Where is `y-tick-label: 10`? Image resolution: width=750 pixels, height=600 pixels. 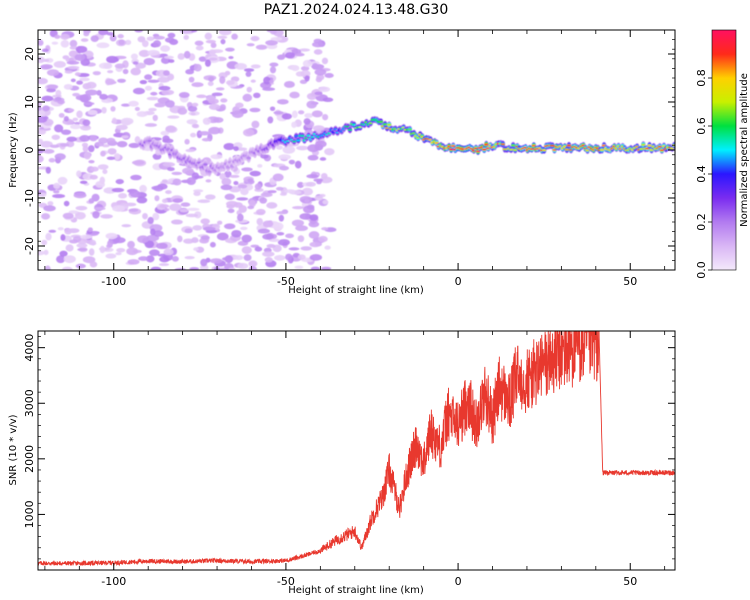 y-tick-label: 10 is located at coordinates (29, 102).